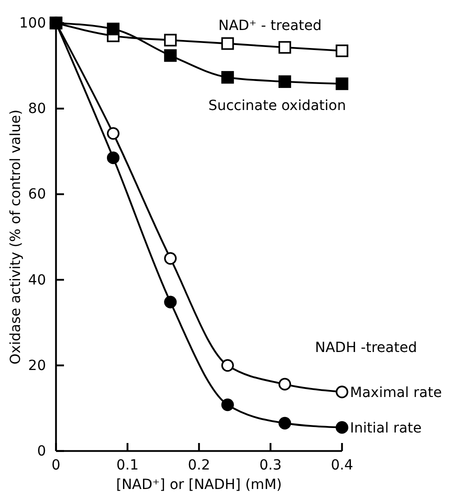 This screenshot has height=494, width=463. I want to click on x-tick-label: 0, so click(56, 465).